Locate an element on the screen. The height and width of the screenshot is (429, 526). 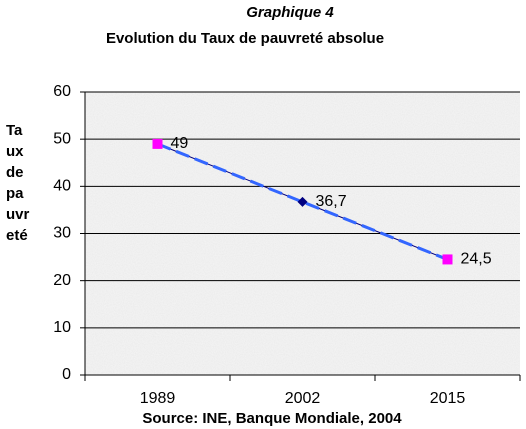
data-label: 49 is located at coordinates (180, 143).